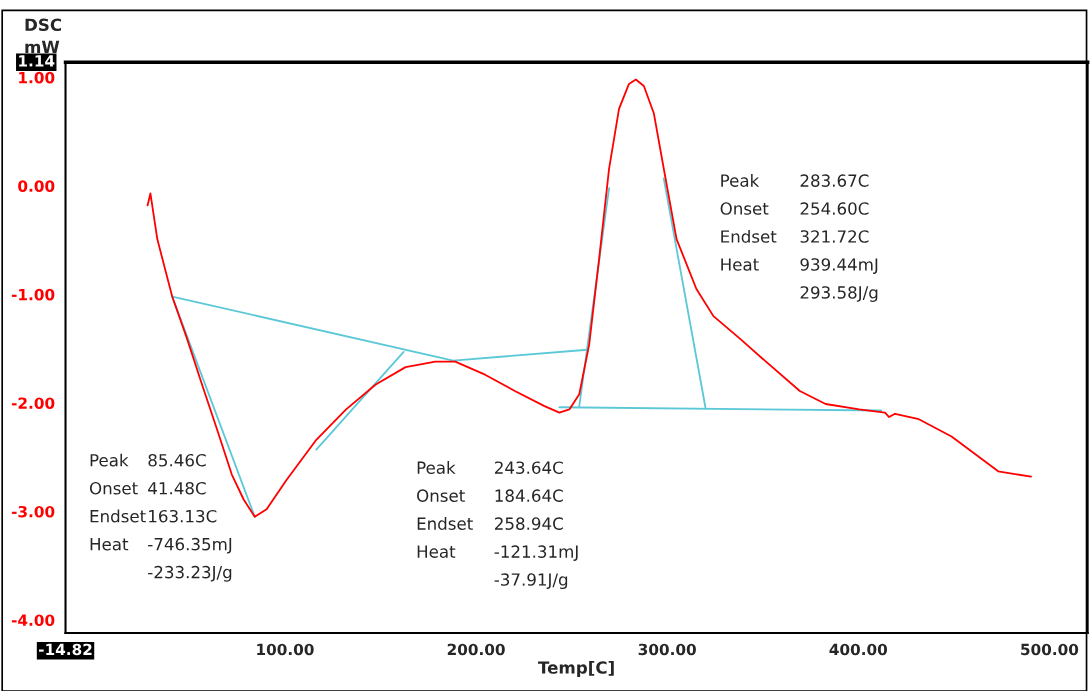 This screenshot has width=1092, height=691. What do you see at coordinates (153, 516) in the screenshot?
I see `annotation: Endset 163.13C` at bounding box center [153, 516].